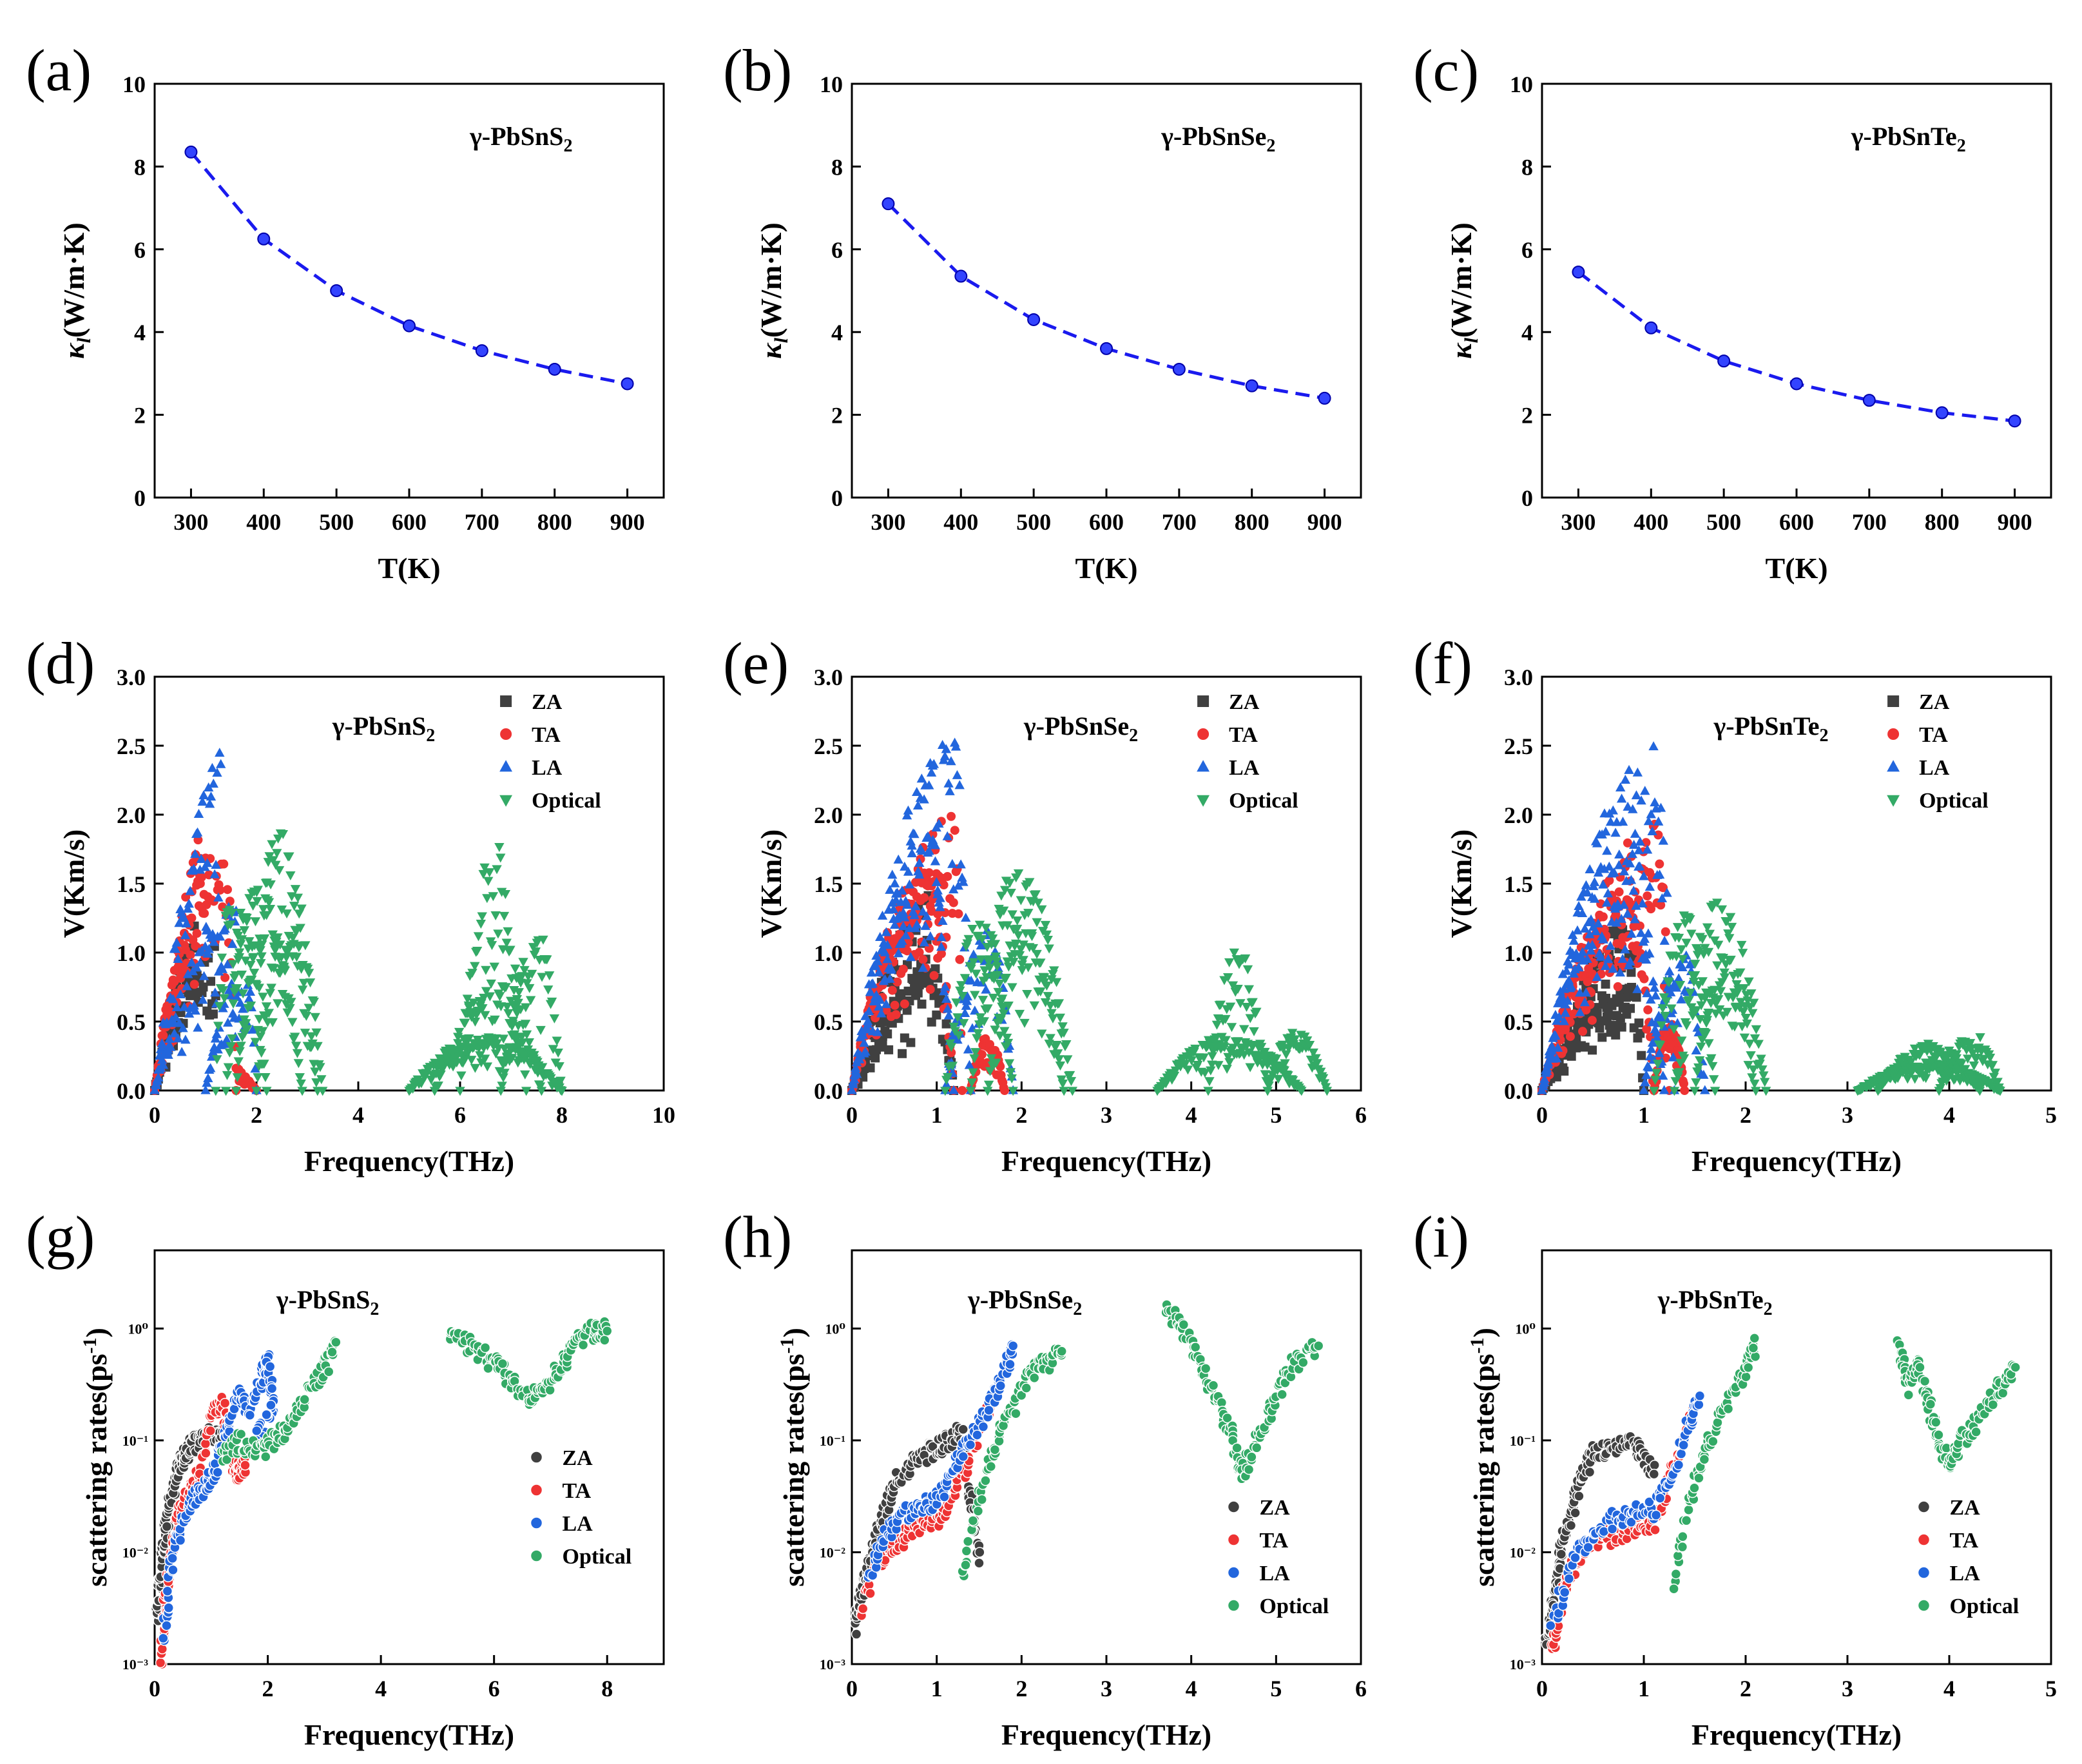 This screenshot has width=2082, height=1764. Describe the element at coordinates (1263, 801) in the screenshot. I see `legend-label: Optical` at that location.